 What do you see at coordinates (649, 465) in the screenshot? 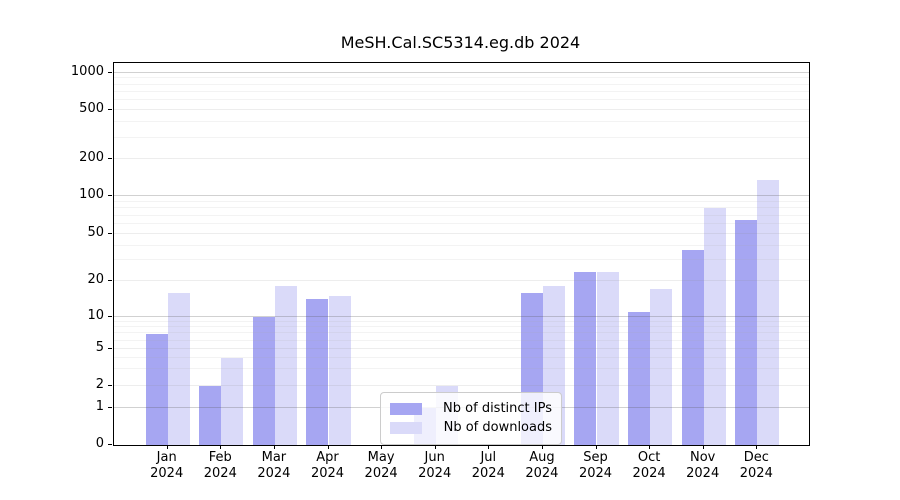
I see `x-tick-label: Oct 2024` at bounding box center [649, 465].